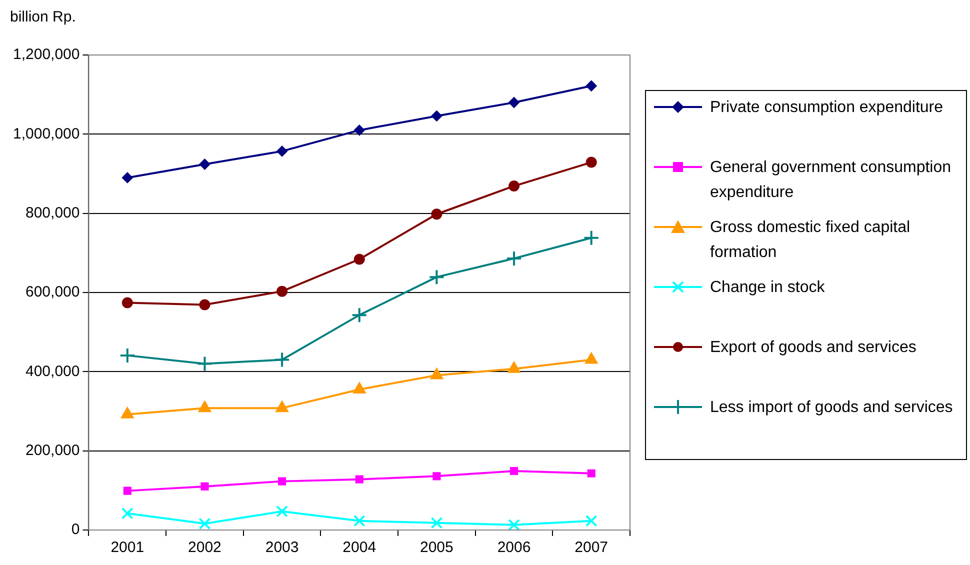 This screenshot has width=970, height=565. I want to click on y-tick-label: 400,000, so click(52, 371).